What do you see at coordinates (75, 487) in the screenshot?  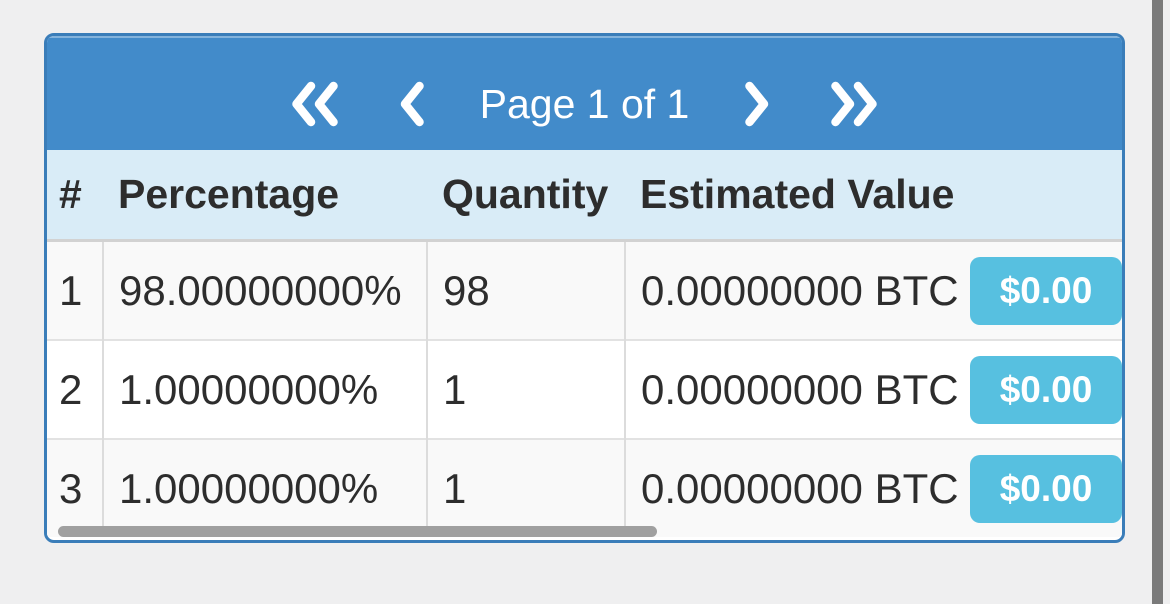 I see `row-number-cell: 3` at bounding box center [75, 487].